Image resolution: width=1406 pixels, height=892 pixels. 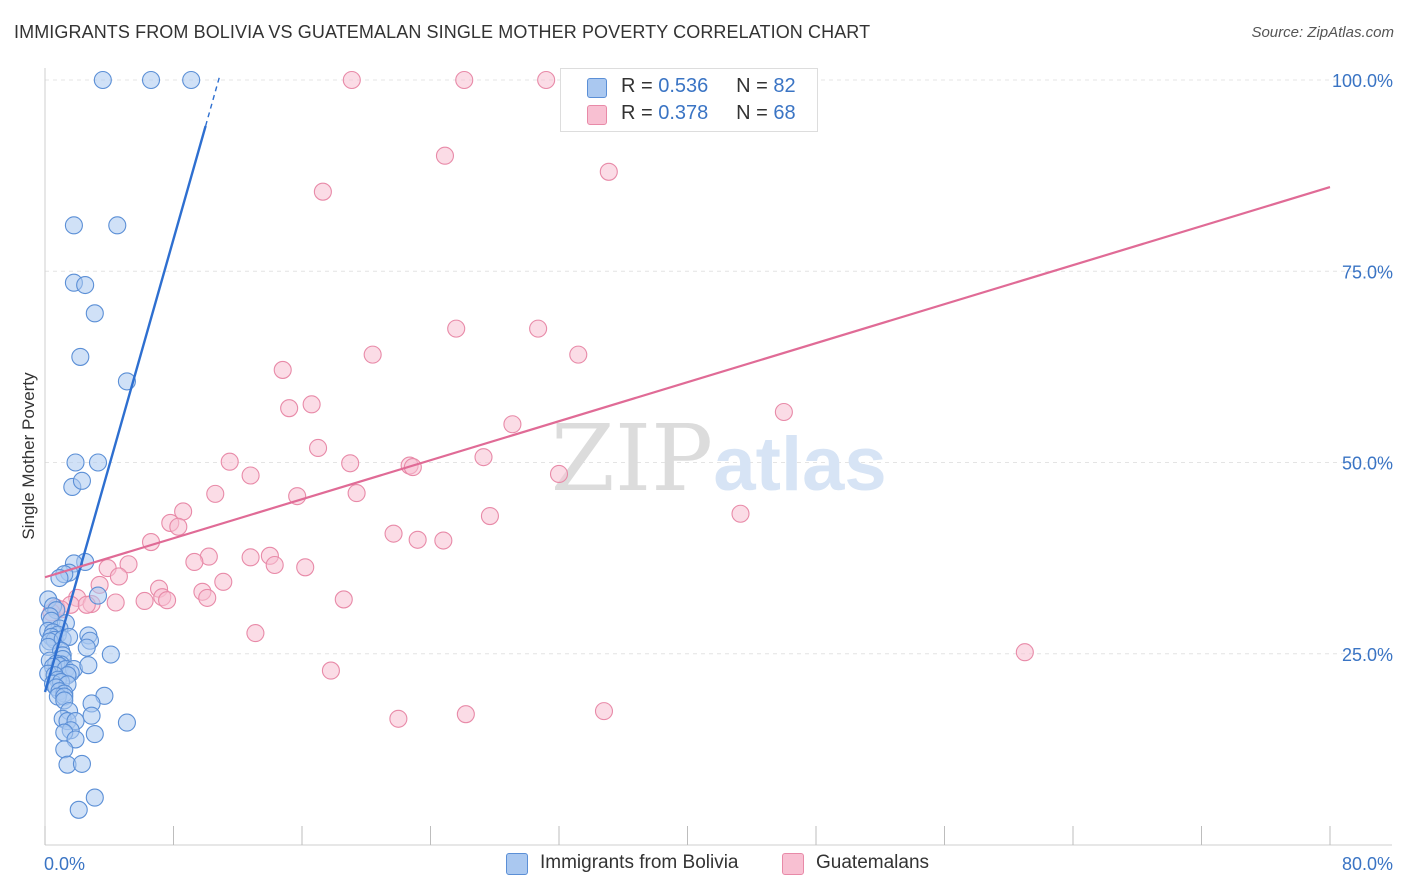 What do you see at coordinates (784, 113) in the screenshot?
I see `n-value-guatemalans: 68` at bounding box center [784, 113].